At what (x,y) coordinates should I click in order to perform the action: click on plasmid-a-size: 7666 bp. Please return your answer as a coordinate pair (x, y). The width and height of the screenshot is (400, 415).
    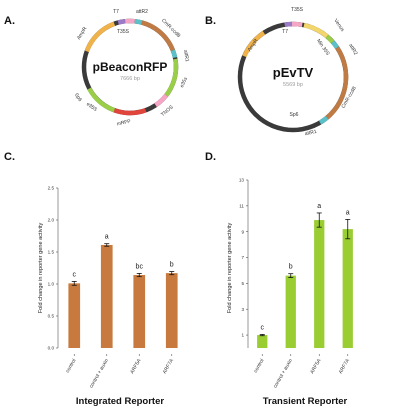
    Looking at the image, I should click on (130, 79).